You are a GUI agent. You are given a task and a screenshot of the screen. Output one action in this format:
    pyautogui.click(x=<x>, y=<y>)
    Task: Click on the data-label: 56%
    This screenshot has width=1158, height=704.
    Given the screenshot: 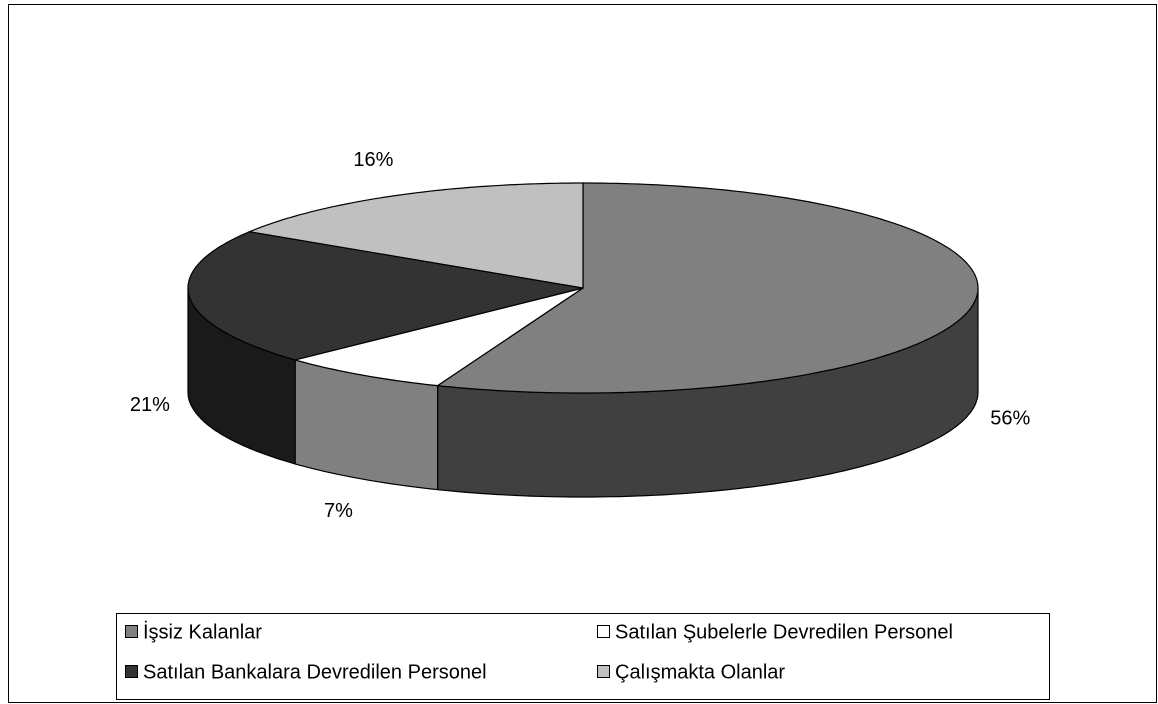 What is the action you would take?
    pyautogui.click(x=1010, y=418)
    